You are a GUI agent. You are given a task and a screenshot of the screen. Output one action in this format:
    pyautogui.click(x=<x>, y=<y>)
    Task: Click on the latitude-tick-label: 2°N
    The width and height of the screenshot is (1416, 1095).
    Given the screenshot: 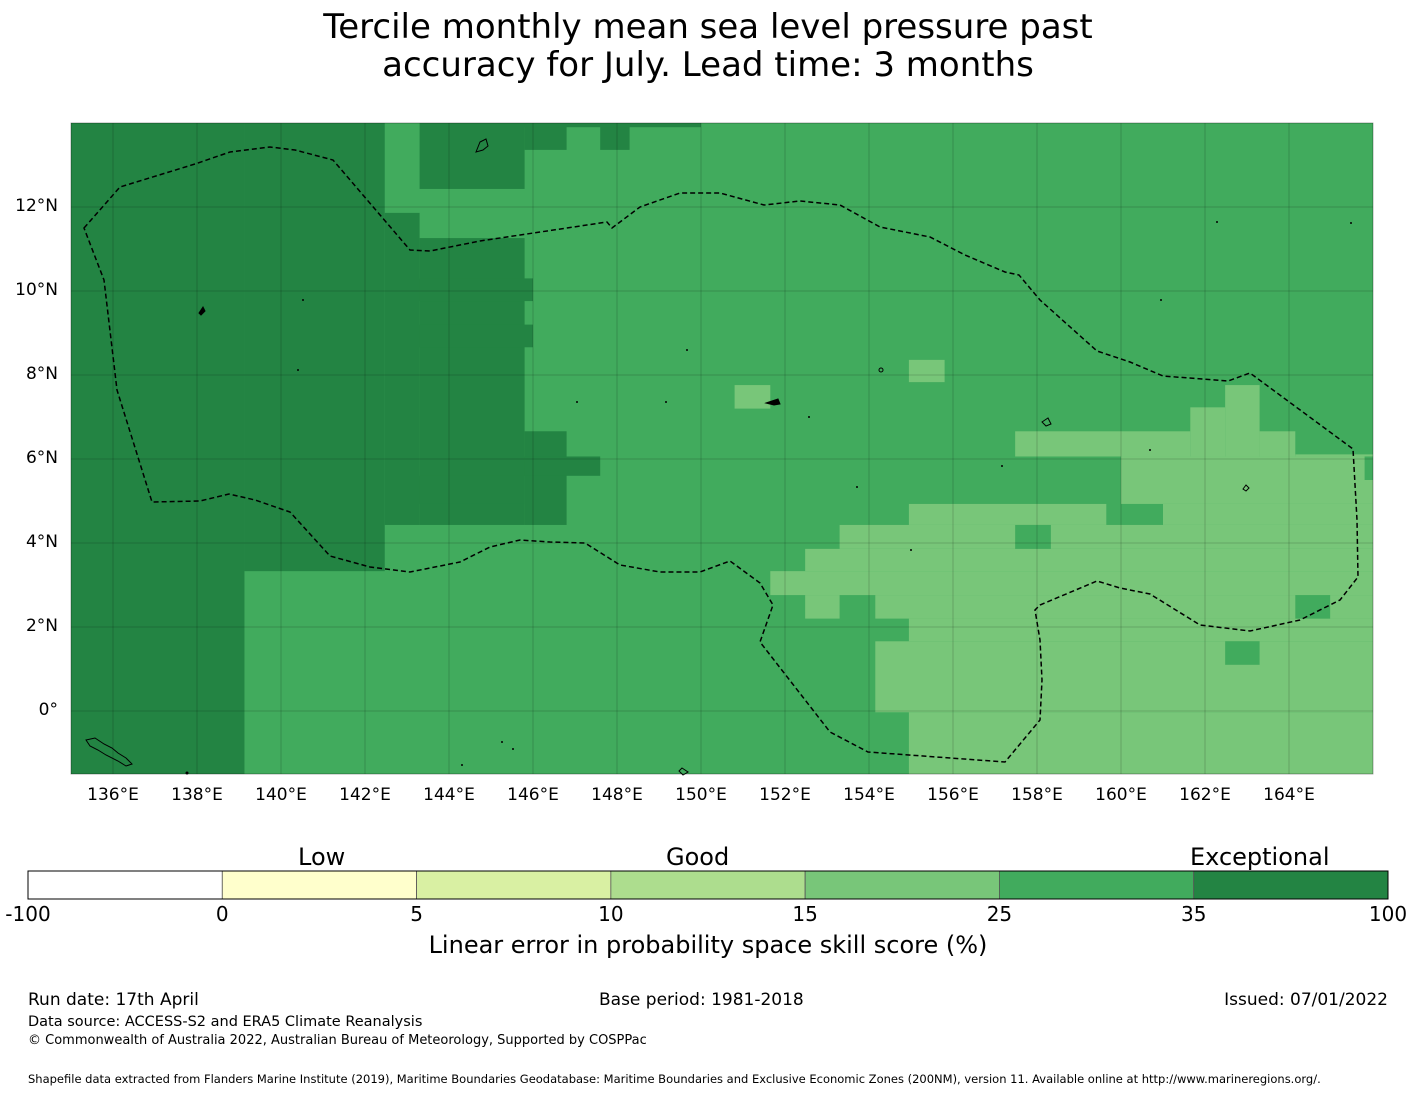 What is the action you would take?
    pyautogui.click(x=41, y=626)
    